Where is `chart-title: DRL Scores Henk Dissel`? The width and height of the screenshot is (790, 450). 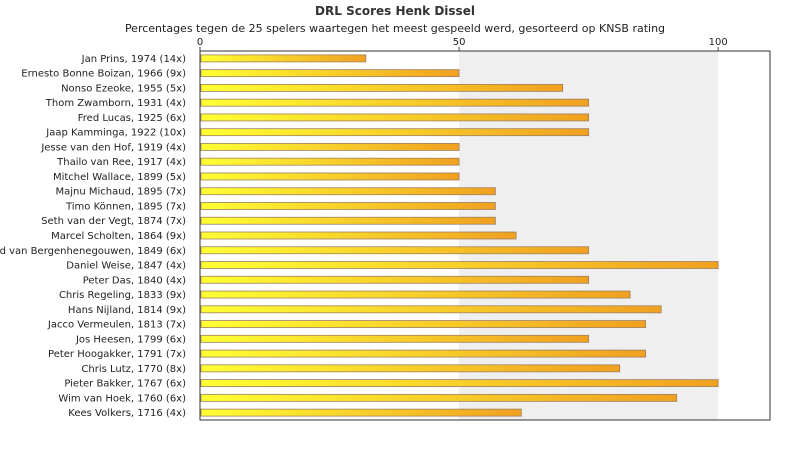 chart-title: DRL Scores Henk Dissel is located at coordinates (395, 11).